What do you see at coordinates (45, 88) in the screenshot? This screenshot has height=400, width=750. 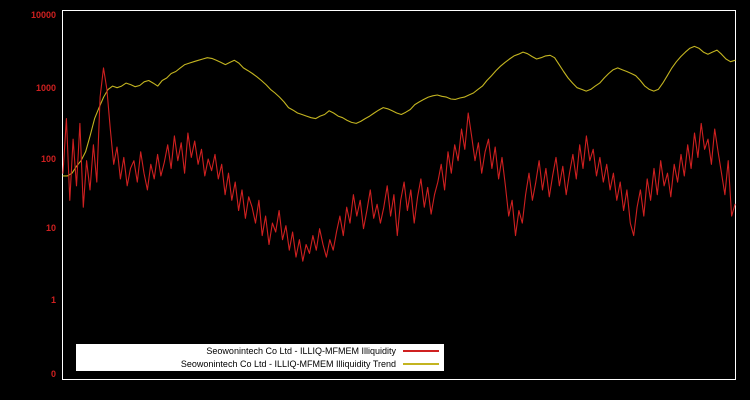 I see `y-axis-label-1000: 1000` at bounding box center [45, 88].